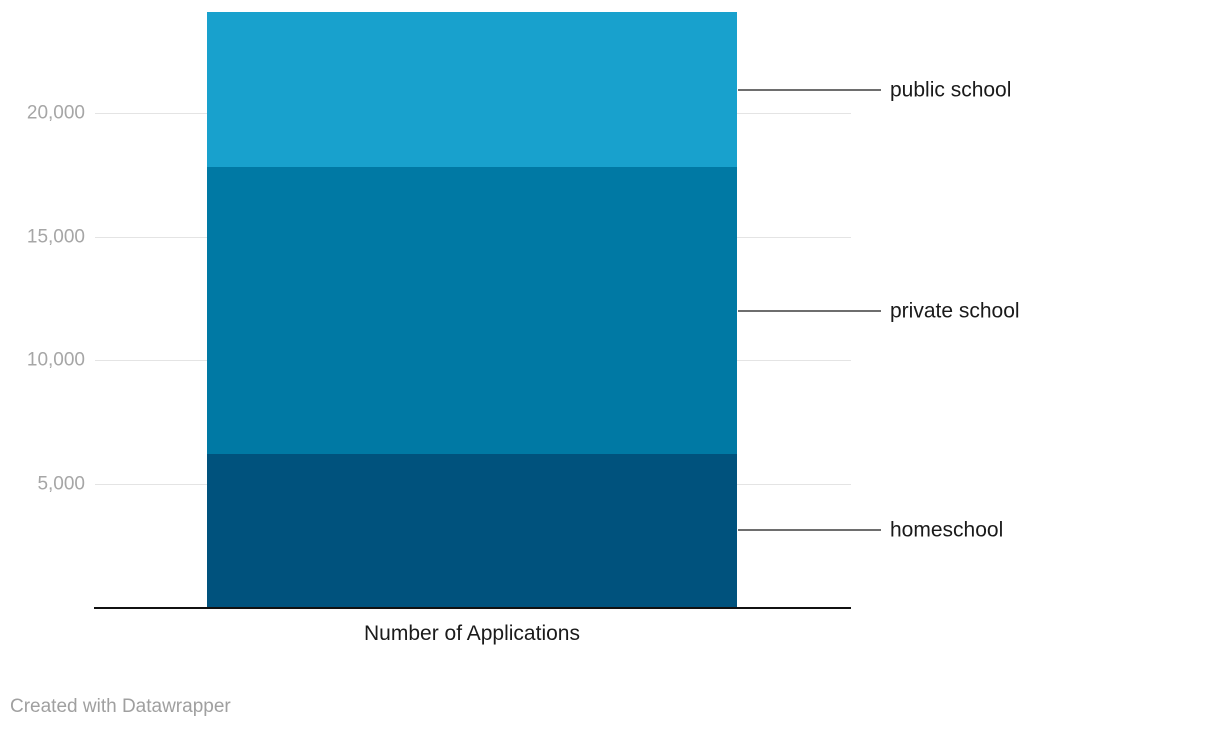 The width and height of the screenshot is (1220, 730). Describe the element at coordinates (955, 311) in the screenshot. I see `series-label-private-school: private school` at that location.